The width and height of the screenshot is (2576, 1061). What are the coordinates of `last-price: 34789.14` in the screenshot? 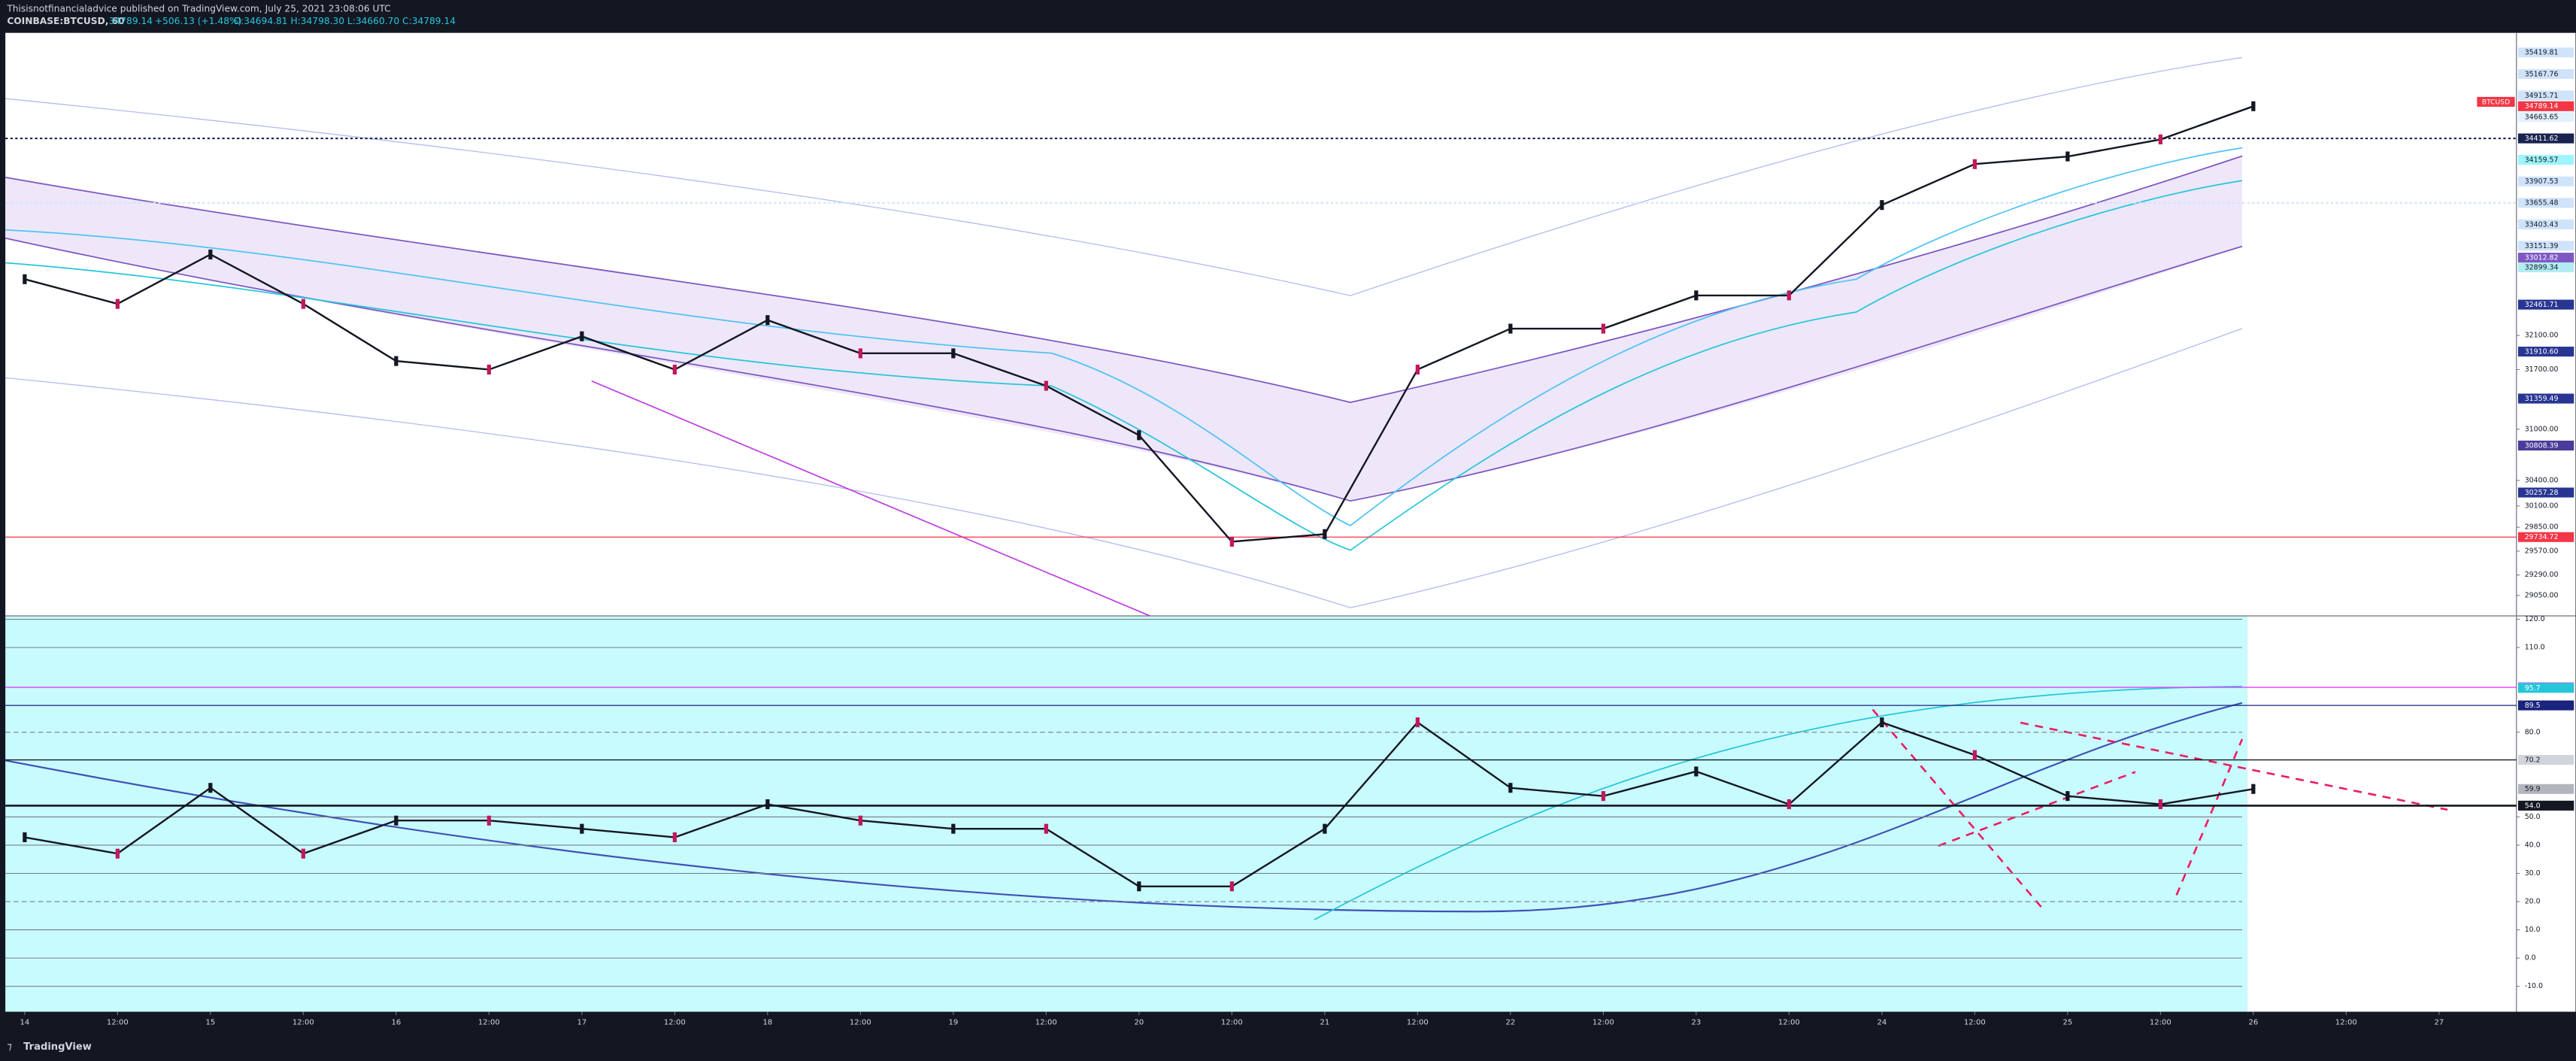 It's located at (131, 21).